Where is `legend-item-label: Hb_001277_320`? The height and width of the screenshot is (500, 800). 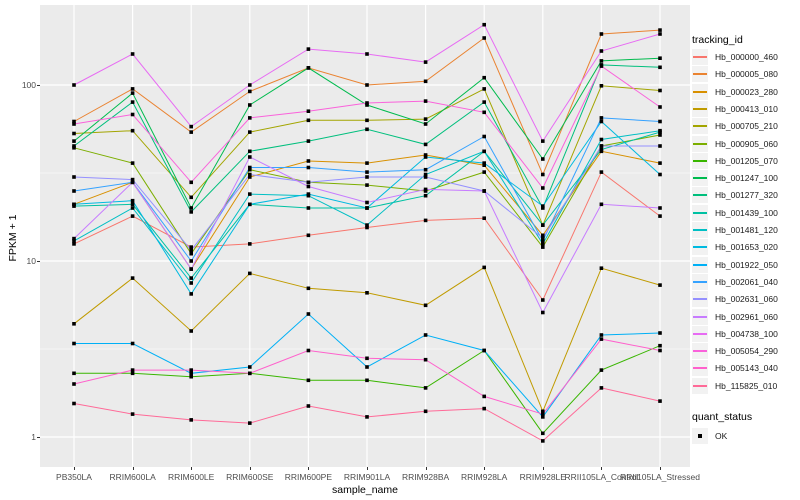
legend-item-label: Hb_001277_320 is located at coordinates (746, 195).